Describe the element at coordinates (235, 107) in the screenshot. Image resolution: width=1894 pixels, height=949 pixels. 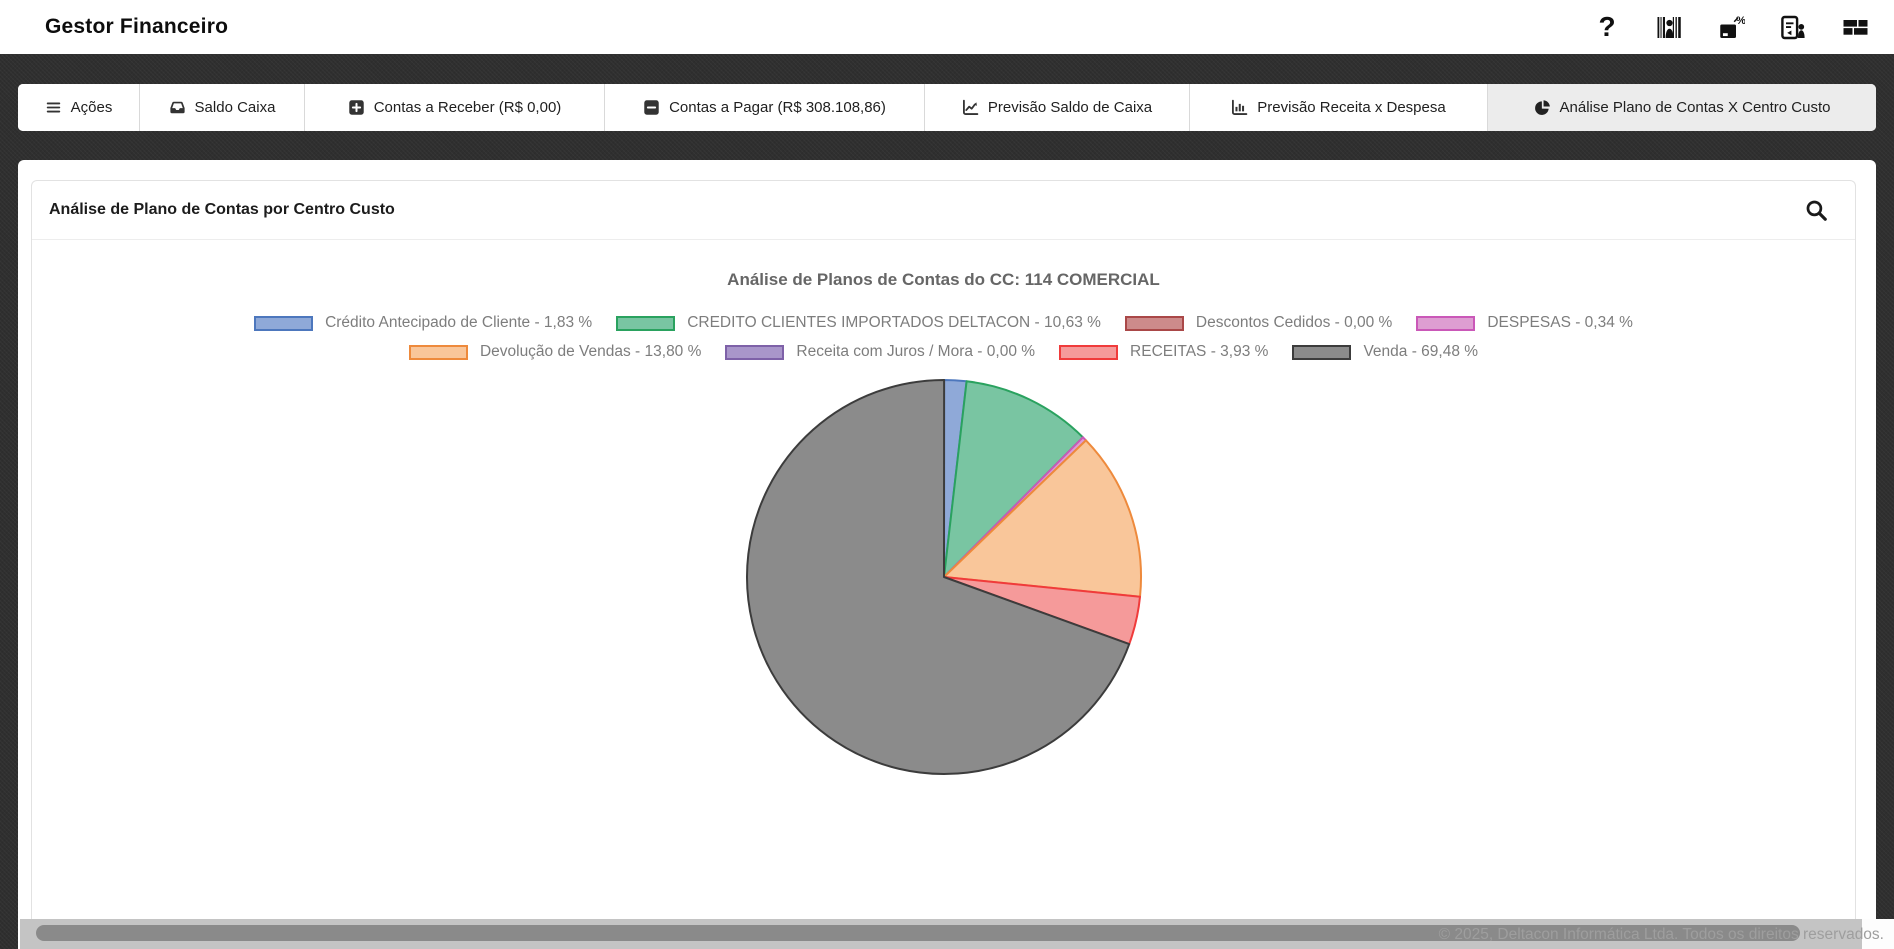
I see `tab-label: Saldo Caixa` at that location.